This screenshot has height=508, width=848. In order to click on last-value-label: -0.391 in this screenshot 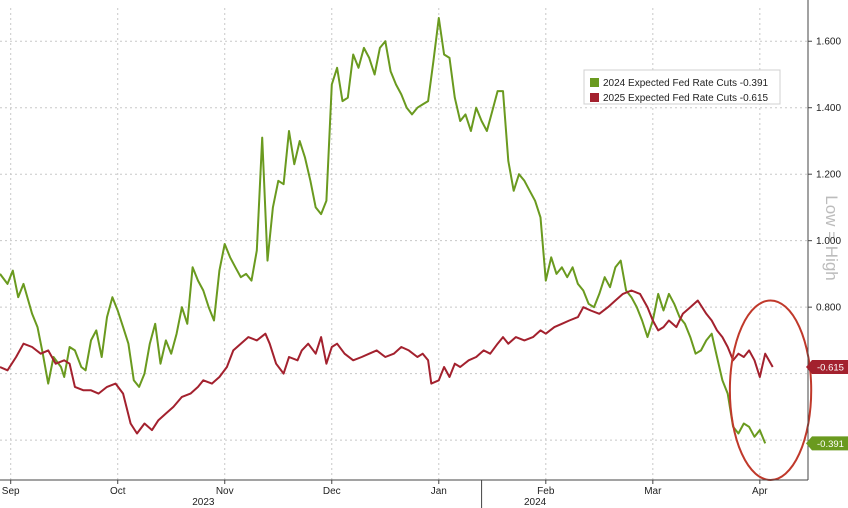, I will do `click(830, 444)`.